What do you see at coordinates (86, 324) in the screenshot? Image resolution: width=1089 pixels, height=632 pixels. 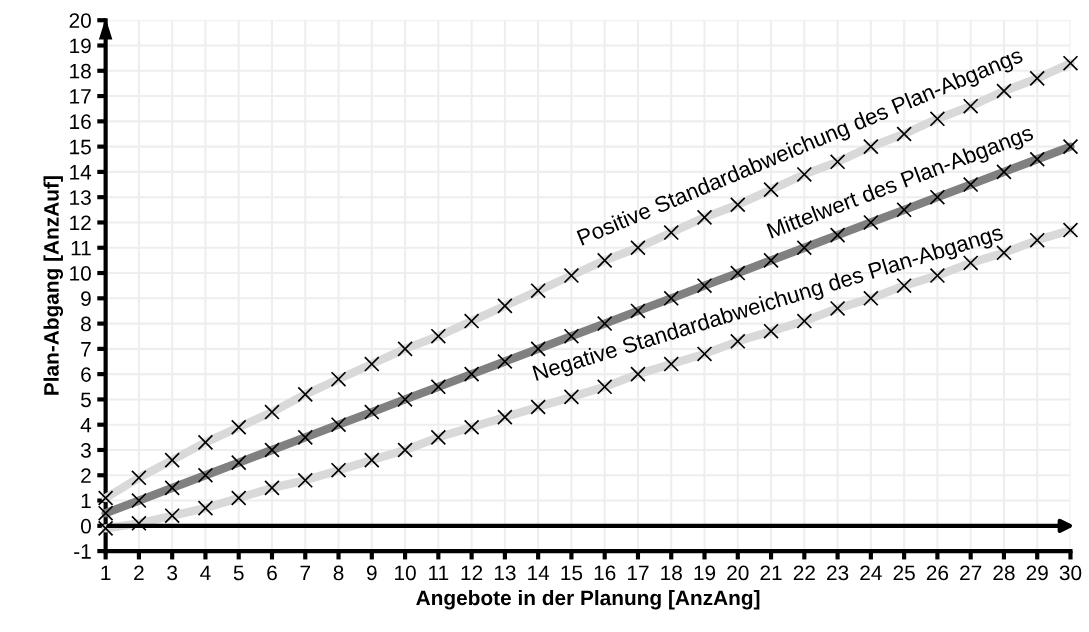 I see `y-tick-label: 8` at bounding box center [86, 324].